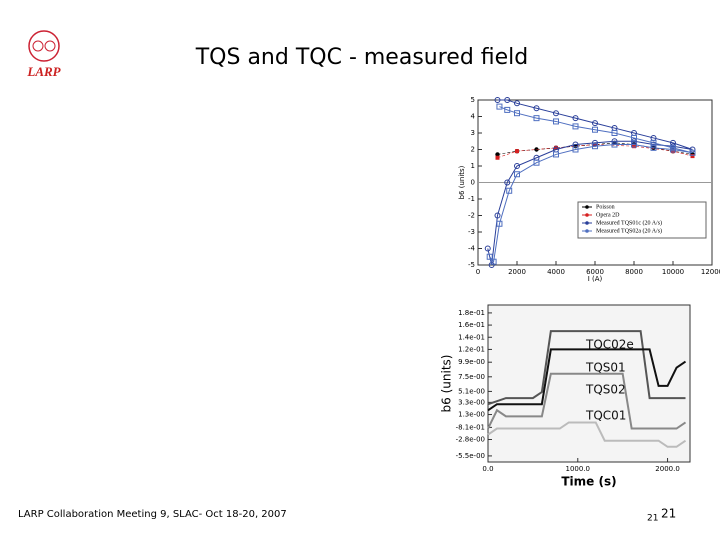  What do you see at coordinates (634, 272) in the screenshot?
I see `x-tick-label: 8000` at bounding box center [634, 272].